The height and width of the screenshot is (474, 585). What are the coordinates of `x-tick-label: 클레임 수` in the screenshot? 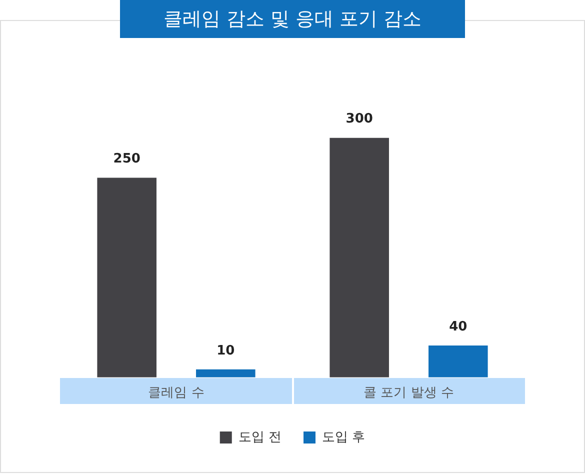 It's located at (176, 393).